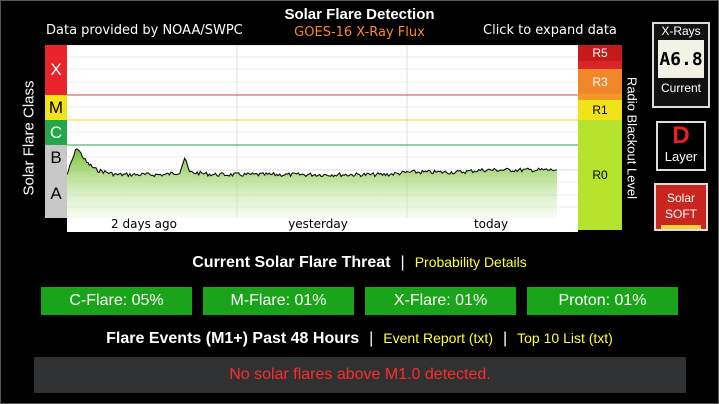 This screenshot has height=404, width=719. Describe the element at coordinates (681, 227) in the screenshot. I see `solarsoft-bar` at that location.